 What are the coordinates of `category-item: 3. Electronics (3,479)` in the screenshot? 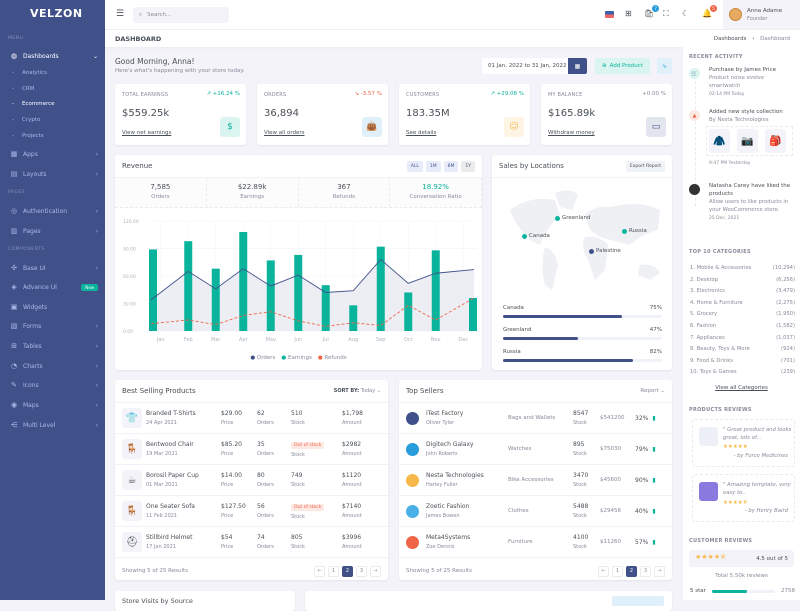 It's located at (742, 291).